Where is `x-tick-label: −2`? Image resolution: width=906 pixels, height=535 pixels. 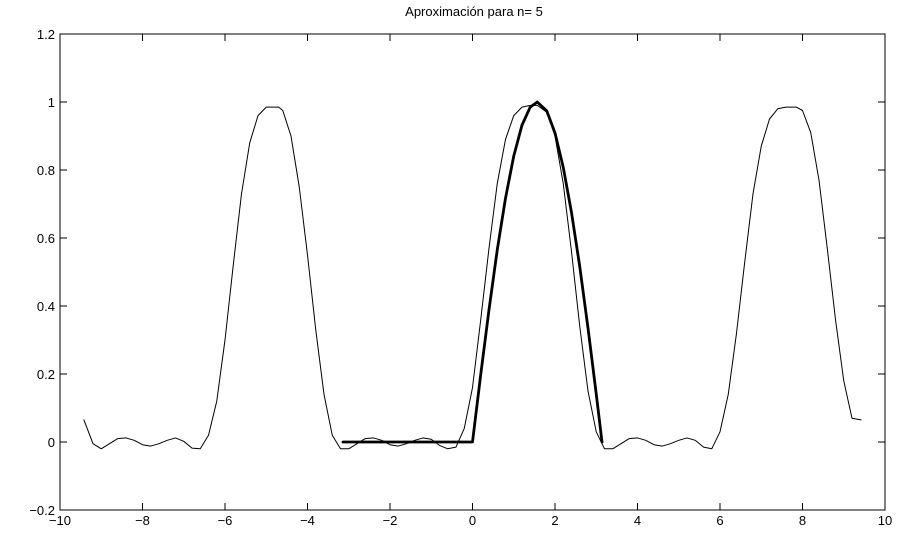 x-tick-label: −2 is located at coordinates (390, 520).